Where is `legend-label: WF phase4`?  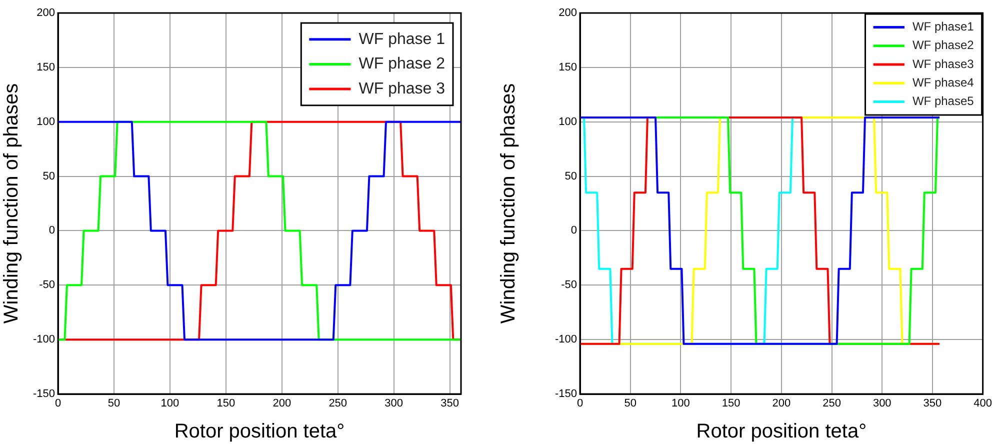
legend-label: WF phase4 is located at coordinates (943, 82).